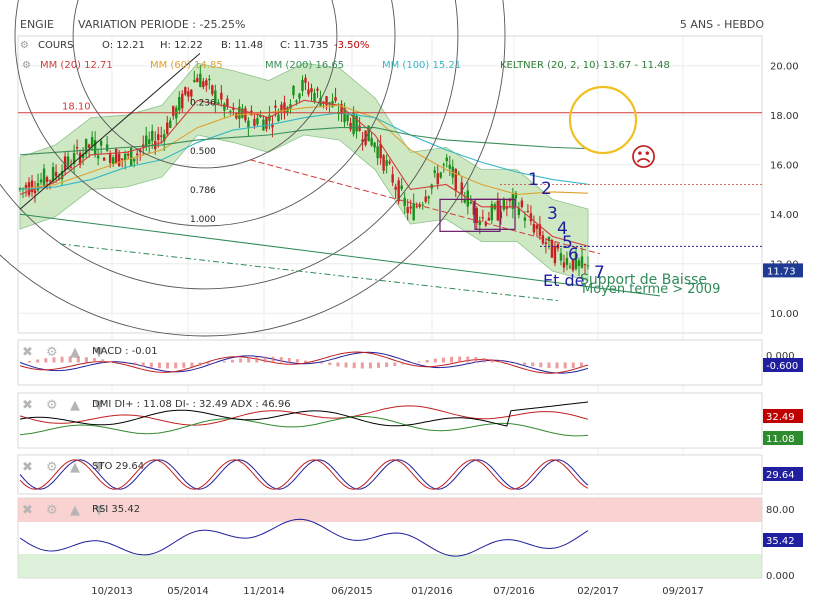 Image resolution: width=822 pixels, height=606 pixels. What do you see at coordinates (304, 151) in the screenshot?
I see `mm100-line` at bounding box center [304, 151].